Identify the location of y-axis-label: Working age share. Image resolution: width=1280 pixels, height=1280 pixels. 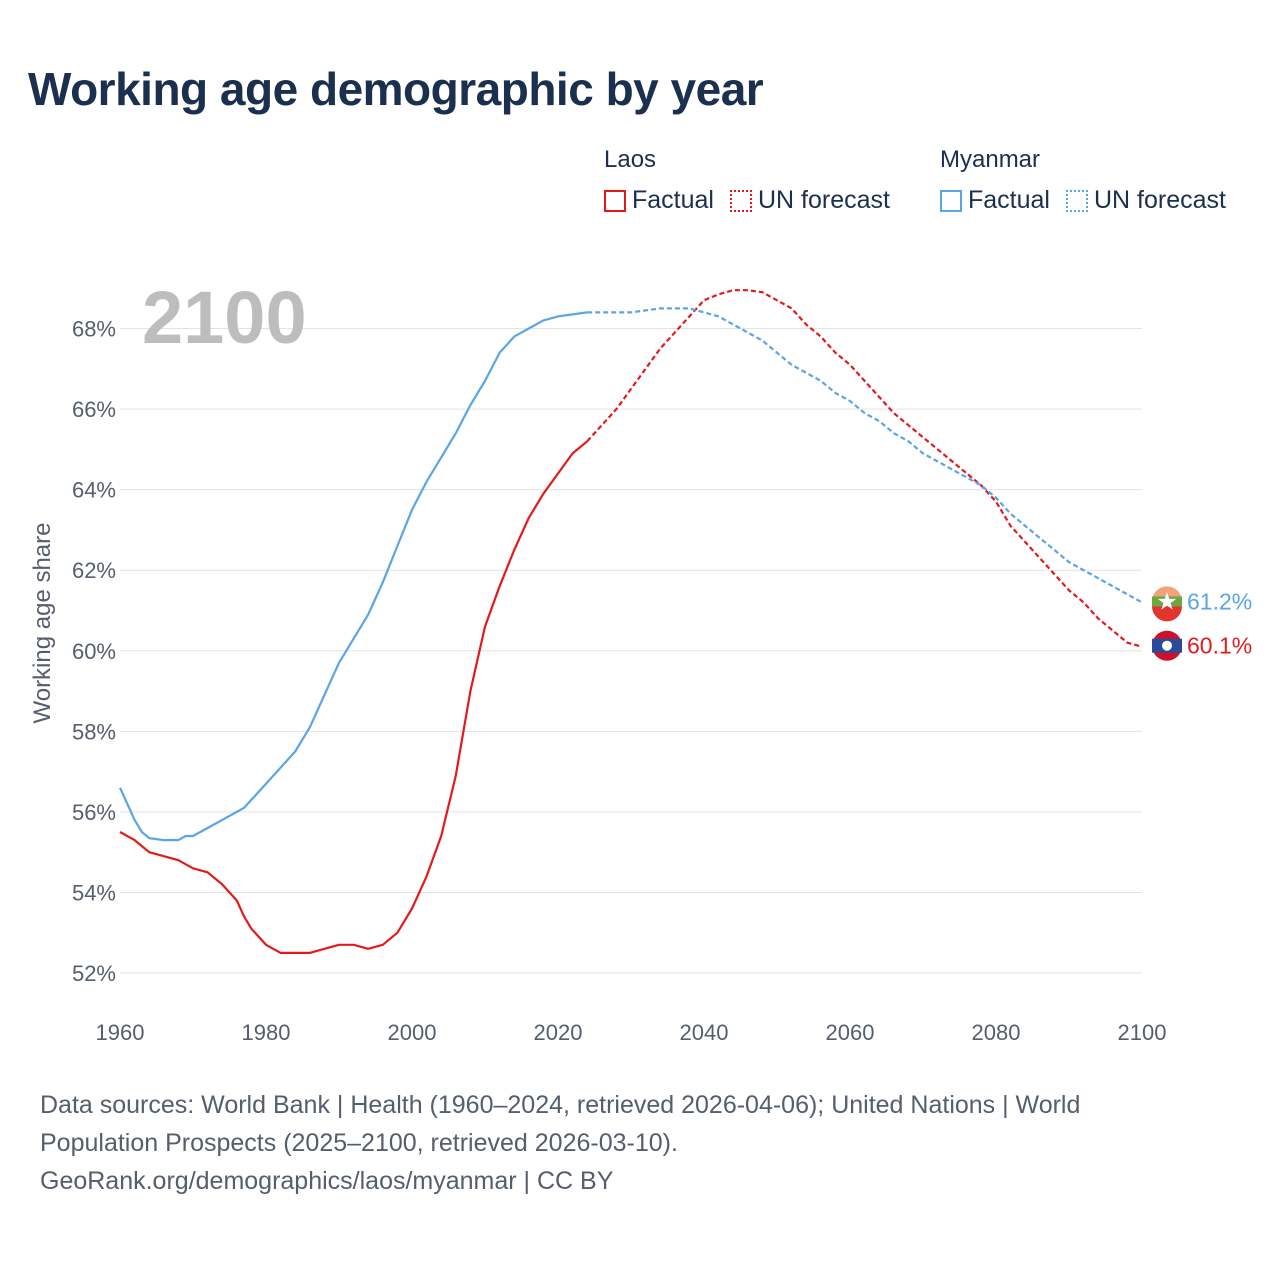
(42, 623).